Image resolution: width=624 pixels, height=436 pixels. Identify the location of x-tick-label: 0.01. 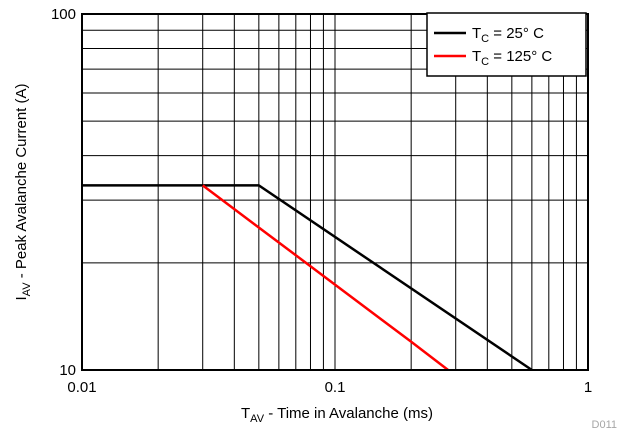
(81, 387).